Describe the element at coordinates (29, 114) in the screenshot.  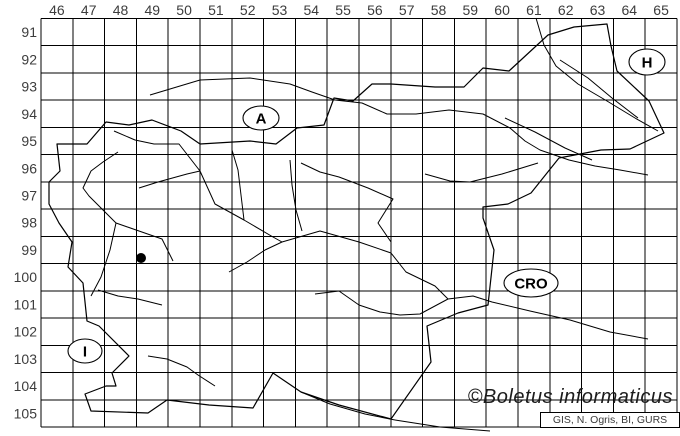
I see `row-label: 94` at that location.